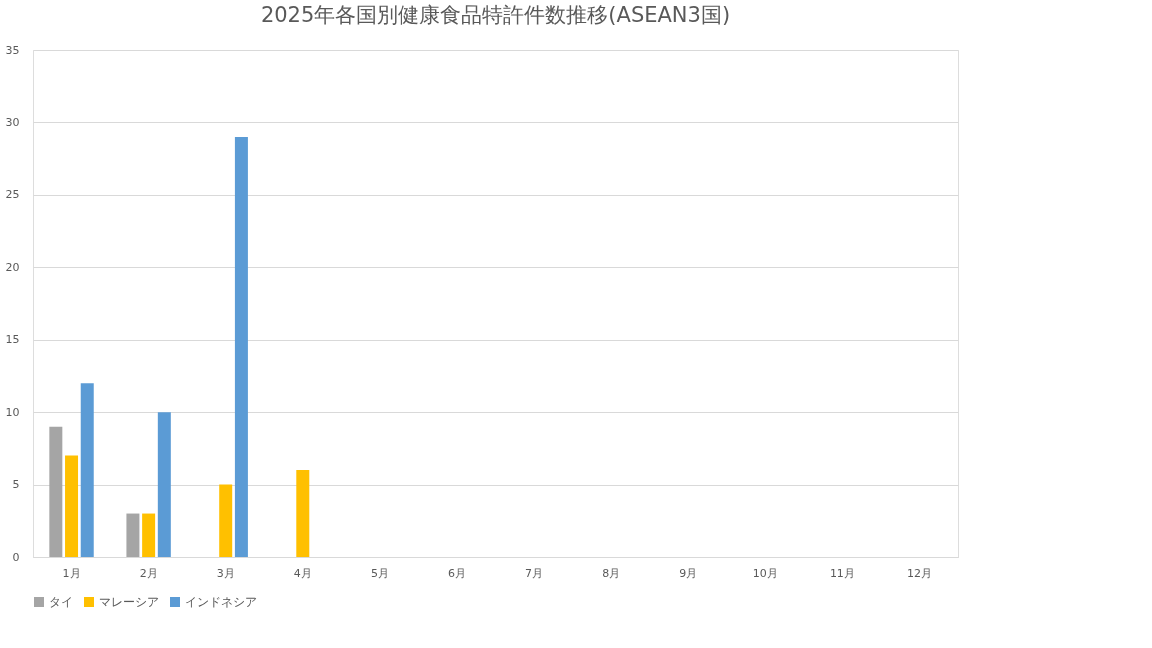  What do you see at coordinates (765, 573) in the screenshot?
I see `x-tick-label: 10月` at bounding box center [765, 573].